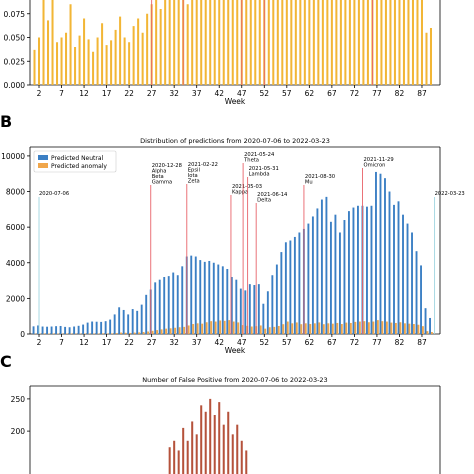 Image resolution: width=474 pixels, height=474 pixels. What do you see at coordinates (235, 101) in the screenshot?
I see `x-axis-label-a: Week` at bounding box center [235, 101].